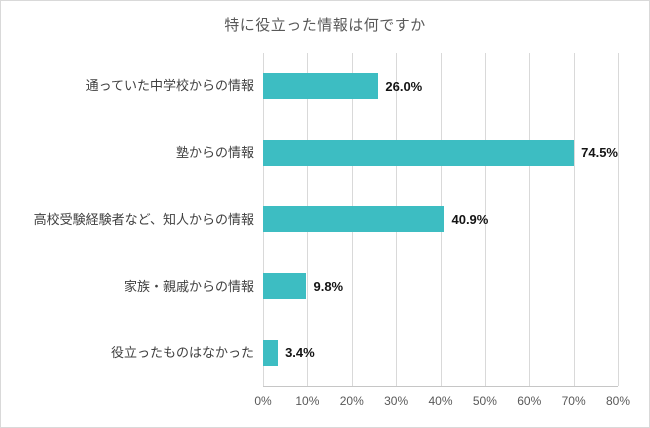 The width and height of the screenshot is (650, 428). What do you see at coordinates (440, 86) in the screenshot?
I see `bar-row: 26.0%` at bounding box center [440, 86].